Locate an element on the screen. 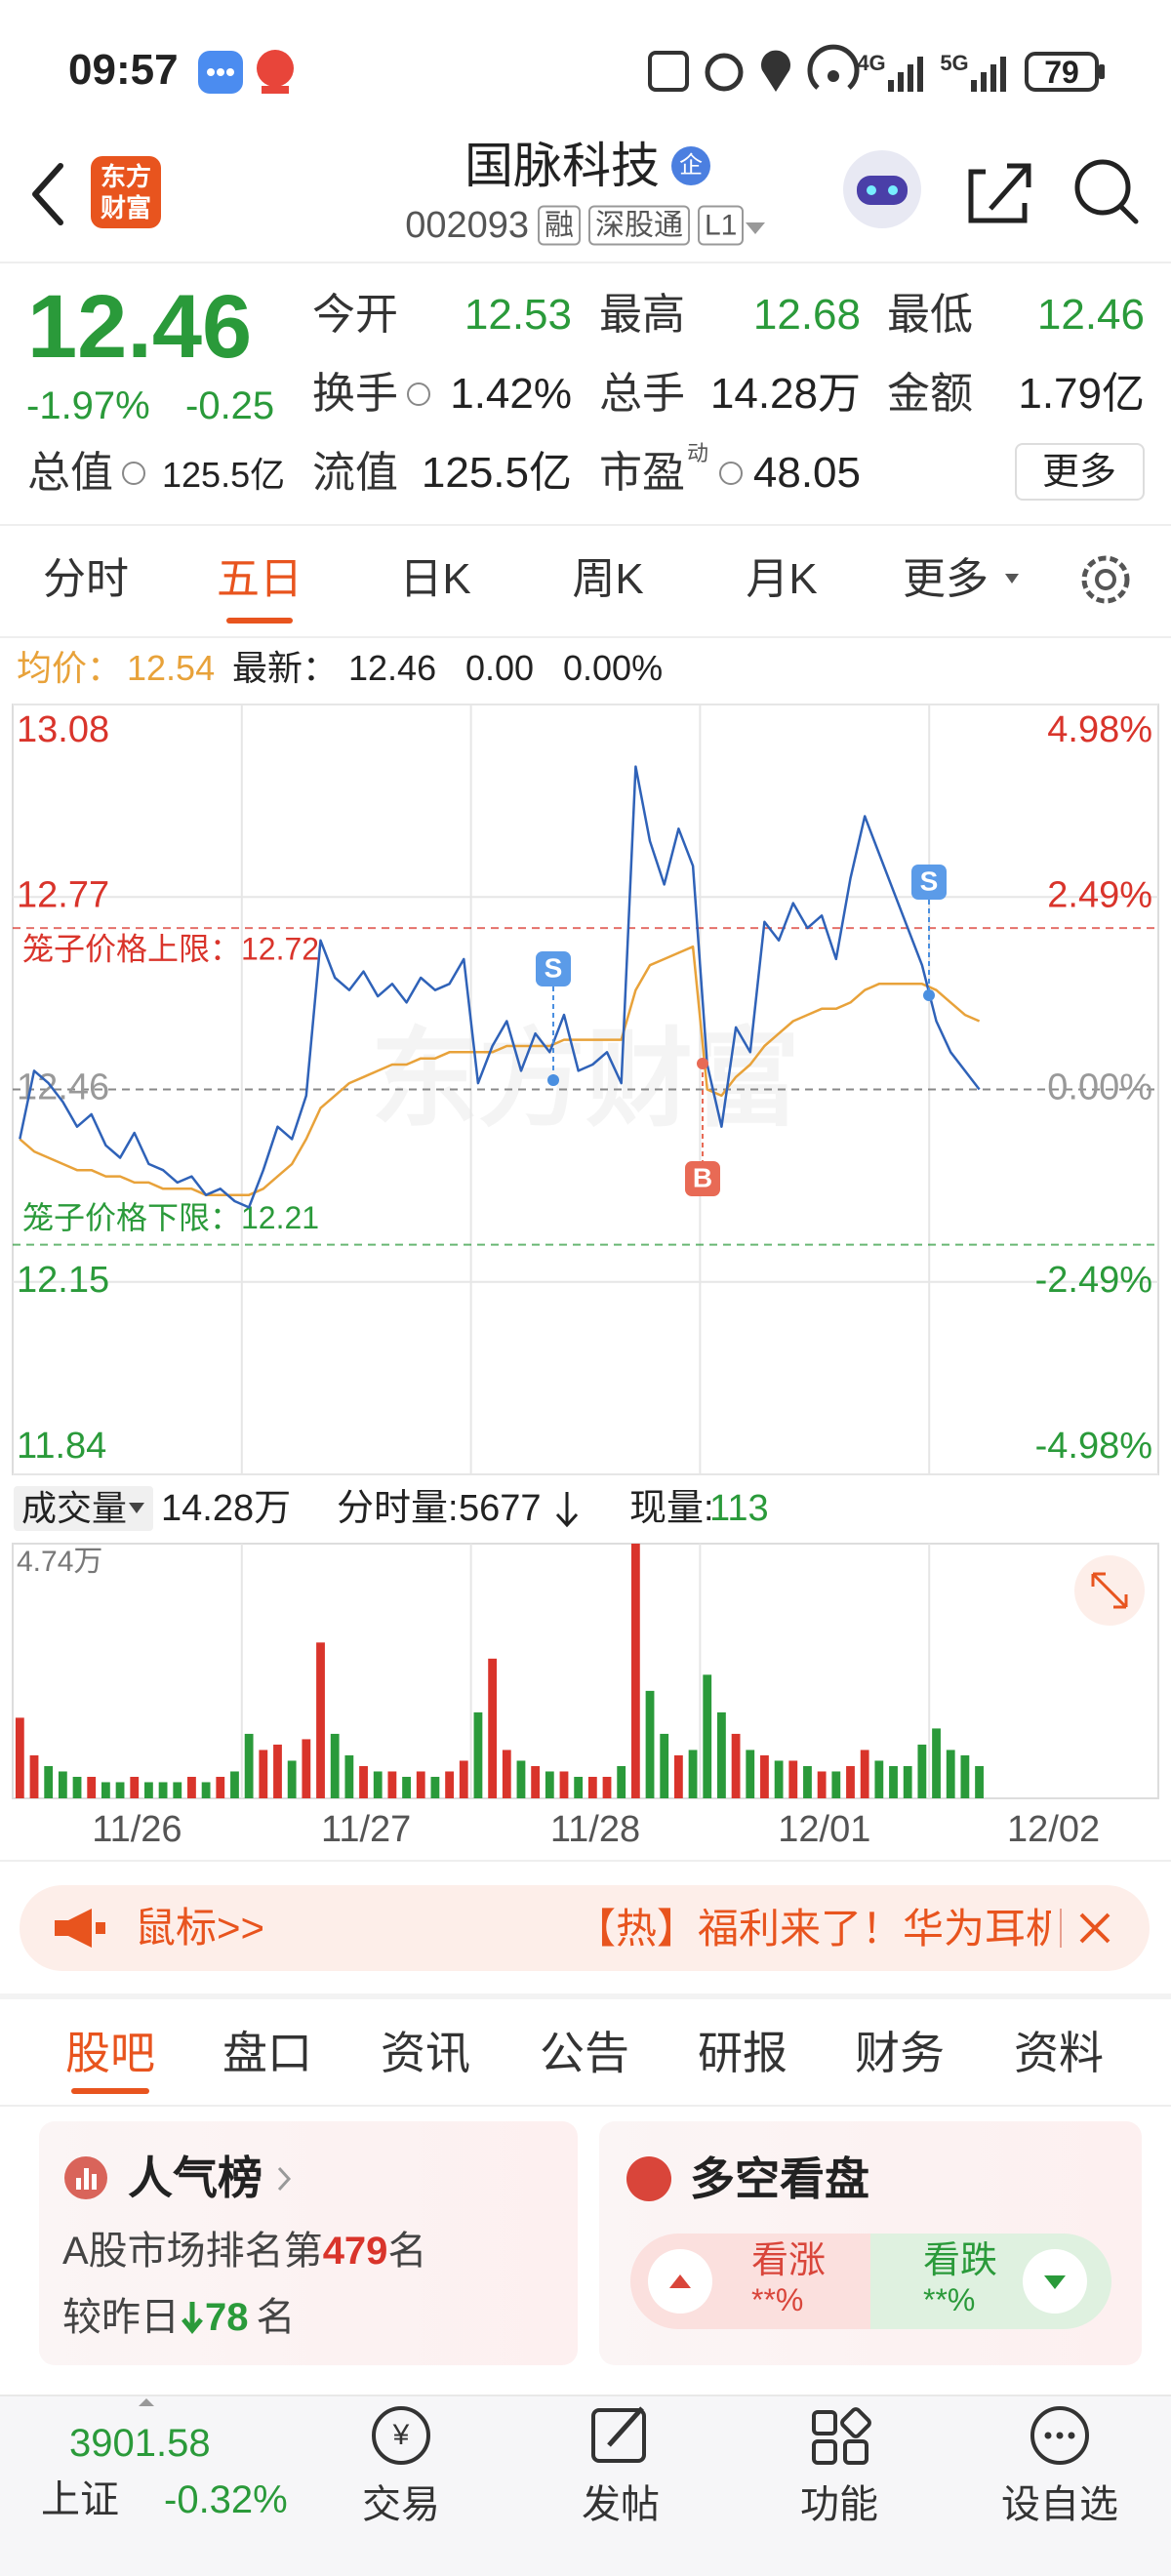 This screenshot has height=2576, width=1171. header-icons is located at coordinates (585, 192).